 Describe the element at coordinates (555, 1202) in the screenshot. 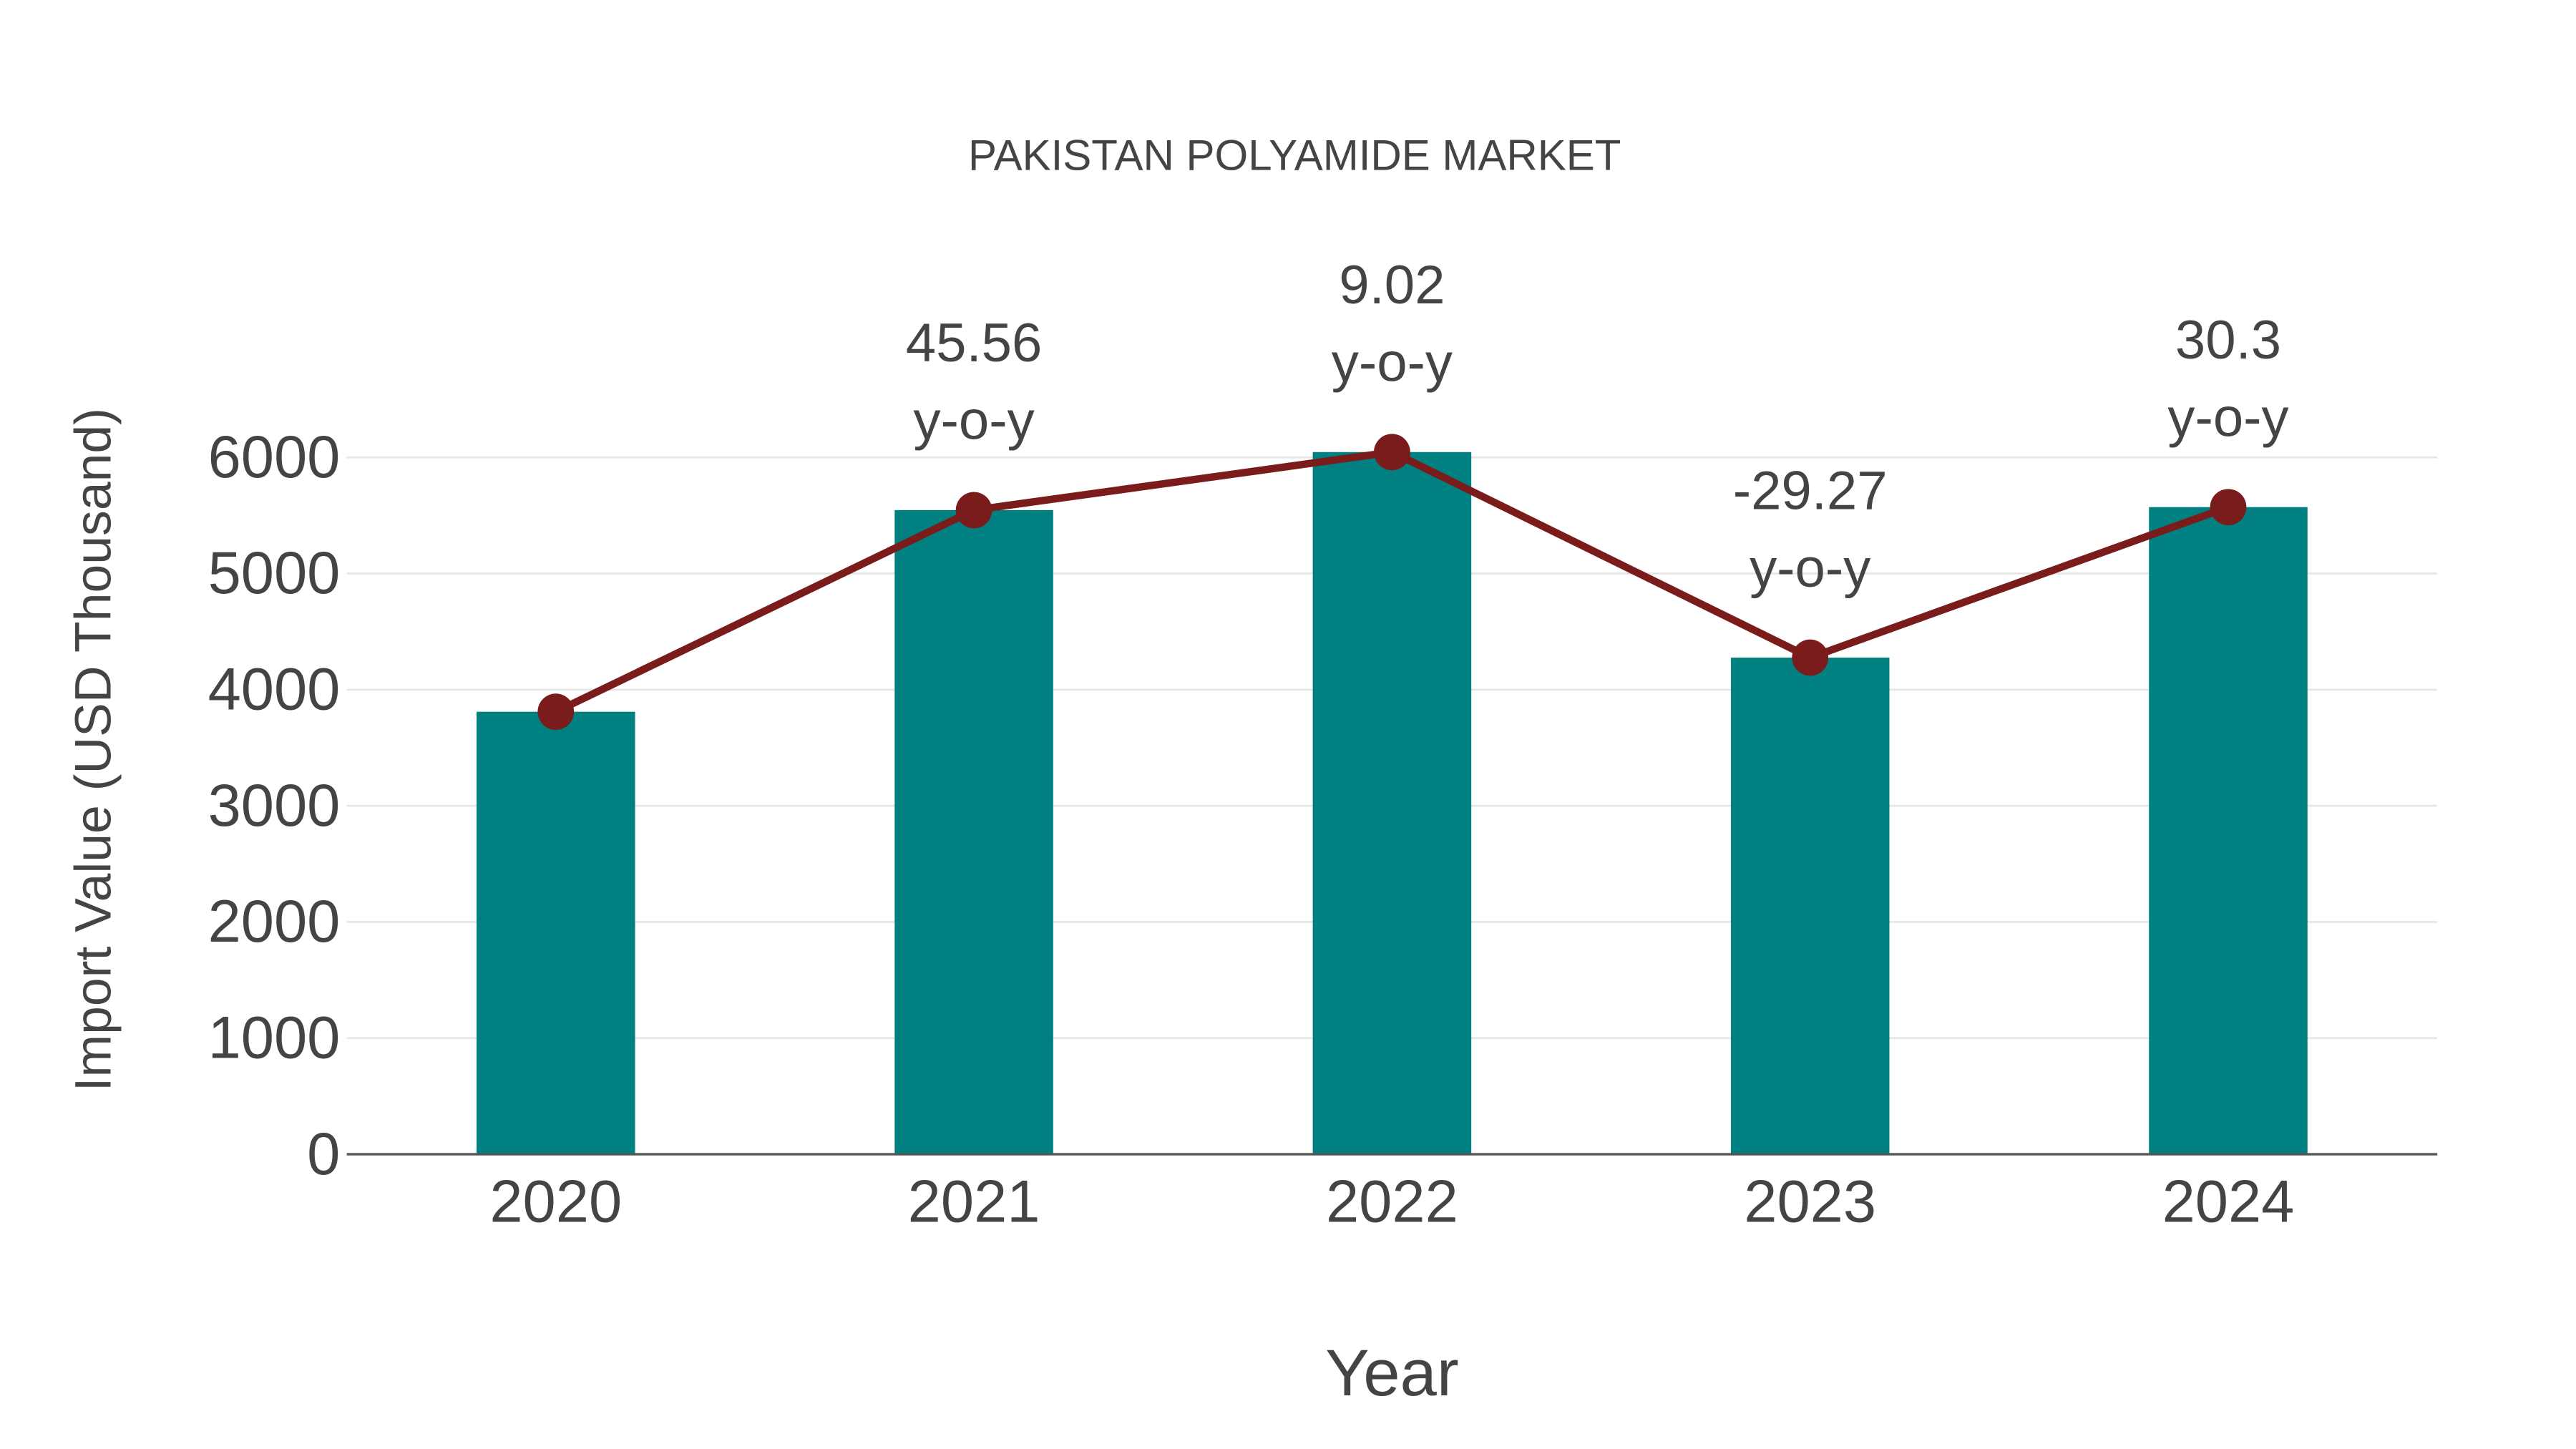

I see `x-tick-label: 2020` at that location.